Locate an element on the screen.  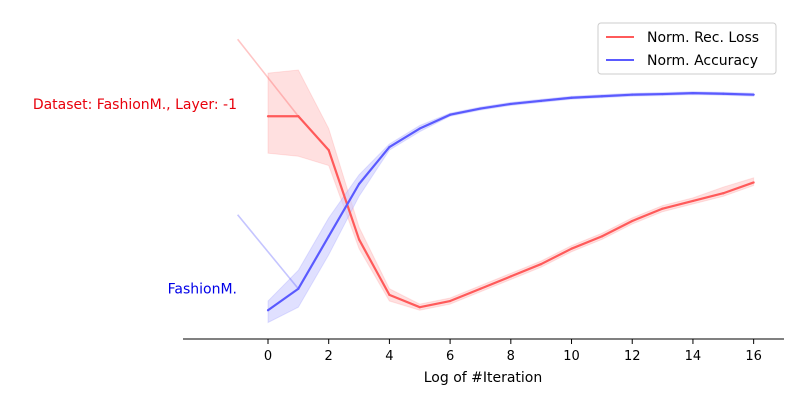
legend-label-accuracy: Norm. Accuracy is located at coordinates (702, 61).